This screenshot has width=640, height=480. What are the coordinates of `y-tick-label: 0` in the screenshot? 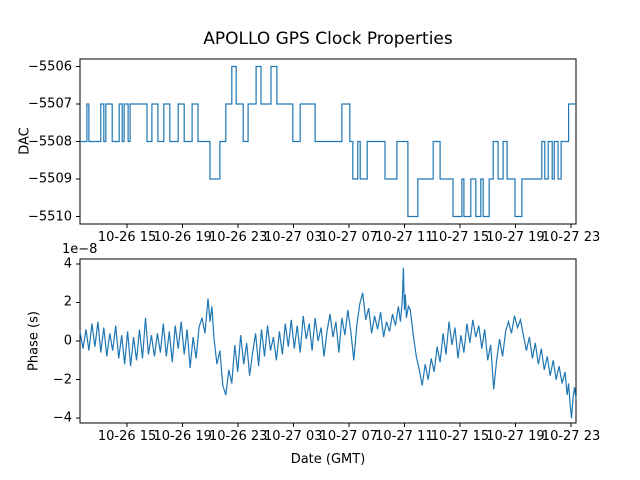 It's located at (67, 341).